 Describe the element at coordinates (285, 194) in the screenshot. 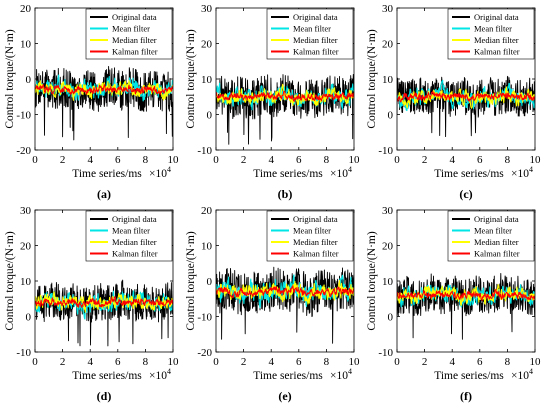

I see `panel-label: (b)` at that location.